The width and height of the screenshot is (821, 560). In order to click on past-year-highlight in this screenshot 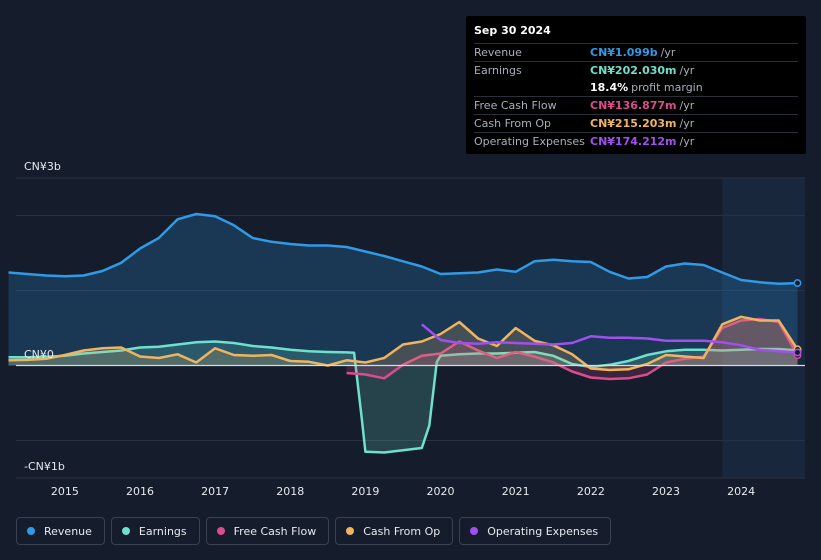, I will do `click(763, 328)`.